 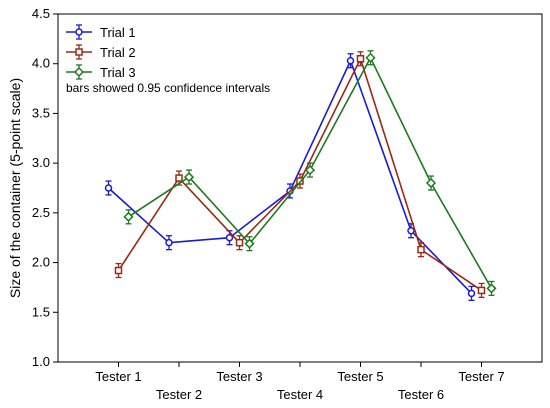 What do you see at coordinates (41, 13) in the screenshot?
I see `y-tick-label: 4.5` at bounding box center [41, 13].